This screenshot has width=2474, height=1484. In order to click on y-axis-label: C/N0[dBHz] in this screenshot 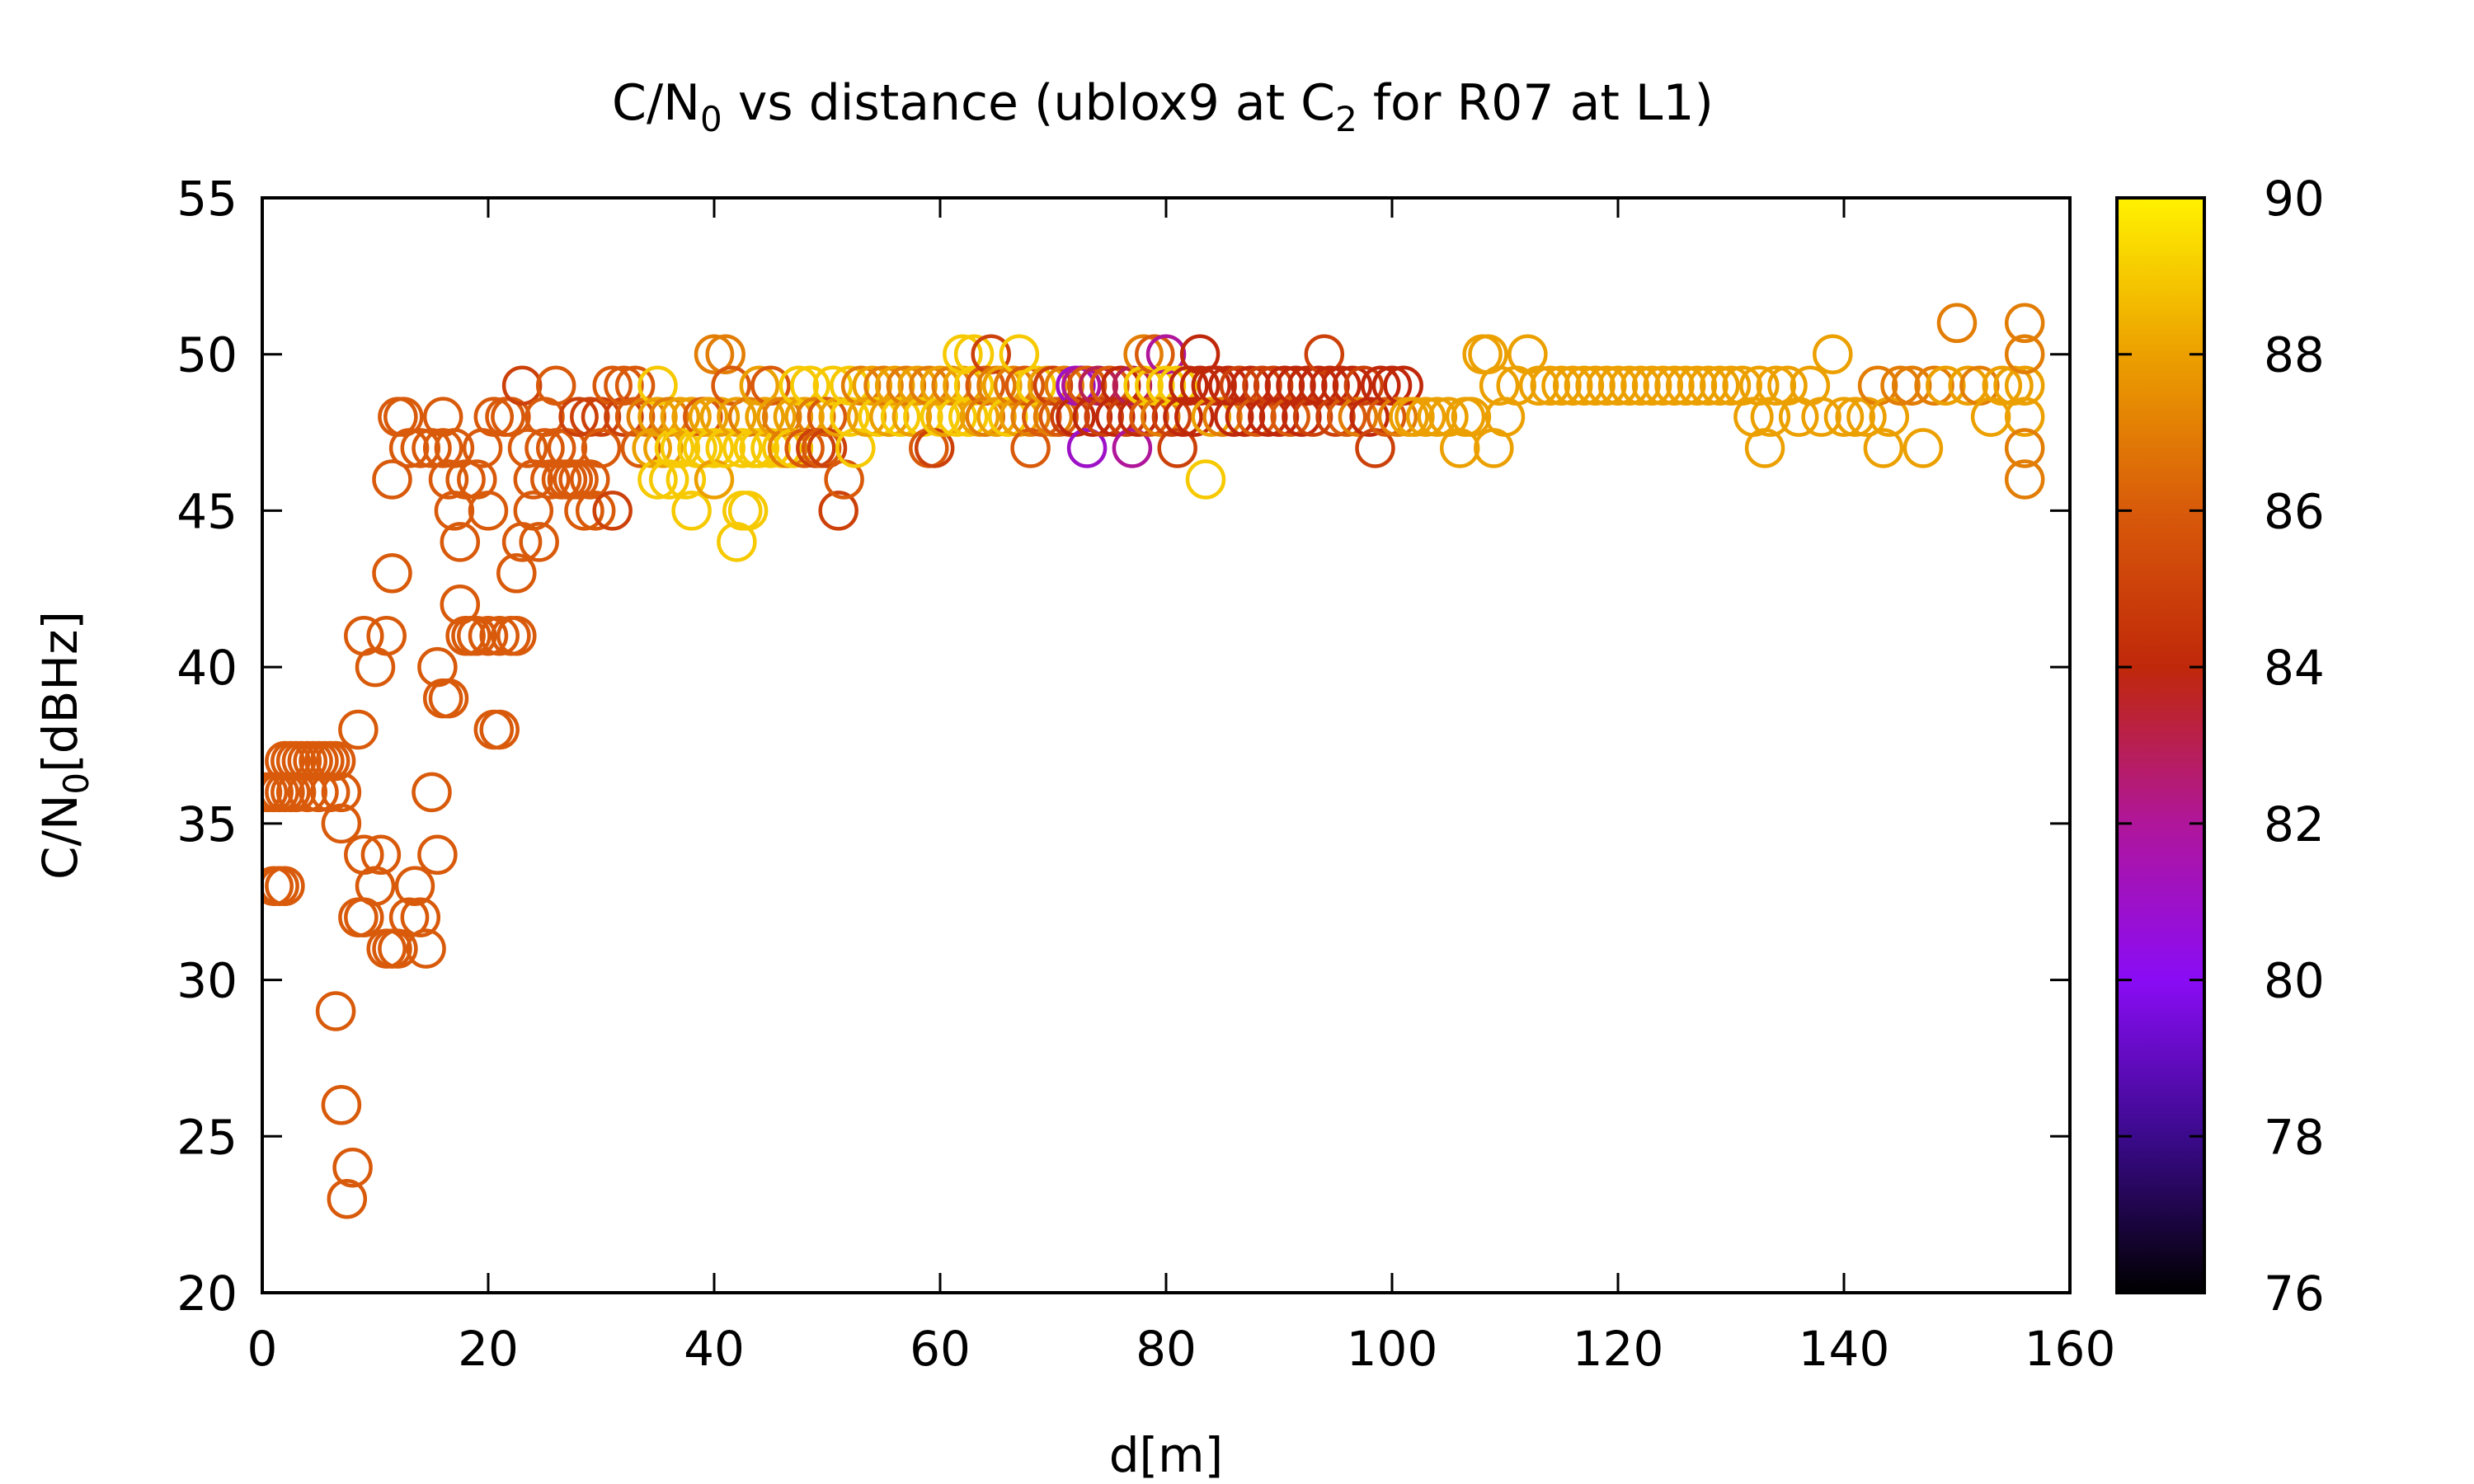, I will do `click(64, 745)`.